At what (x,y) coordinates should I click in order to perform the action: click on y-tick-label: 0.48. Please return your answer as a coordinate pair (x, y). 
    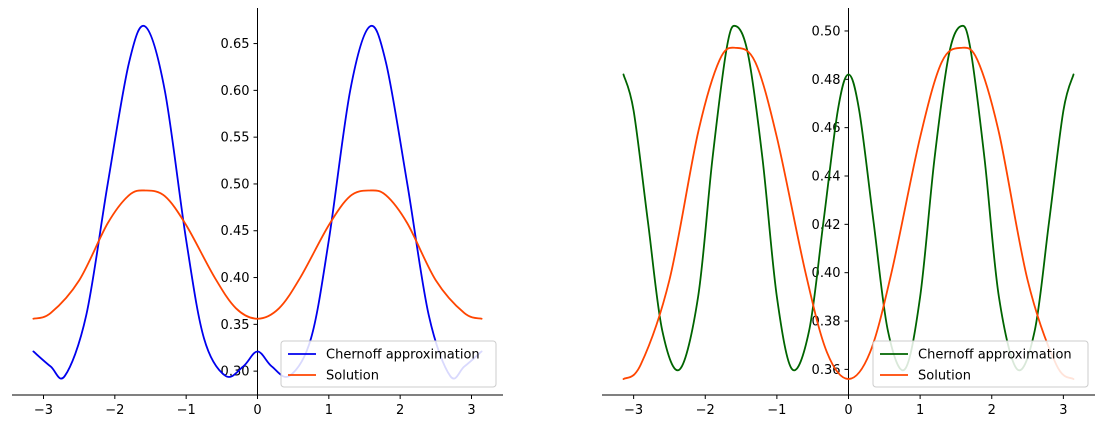
    Looking at the image, I should click on (826, 80).